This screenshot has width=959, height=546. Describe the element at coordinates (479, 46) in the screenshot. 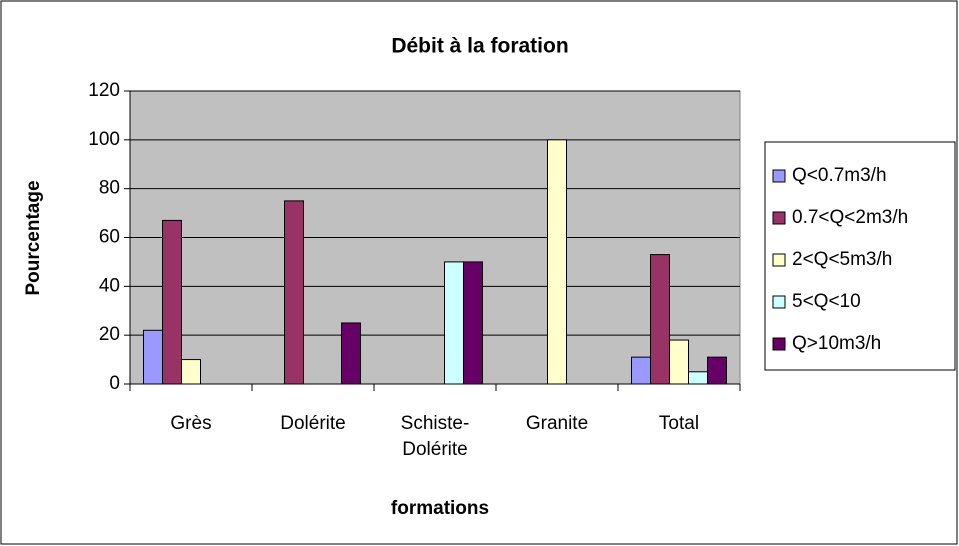

I see `chart-title: Débit à la foration` at that location.